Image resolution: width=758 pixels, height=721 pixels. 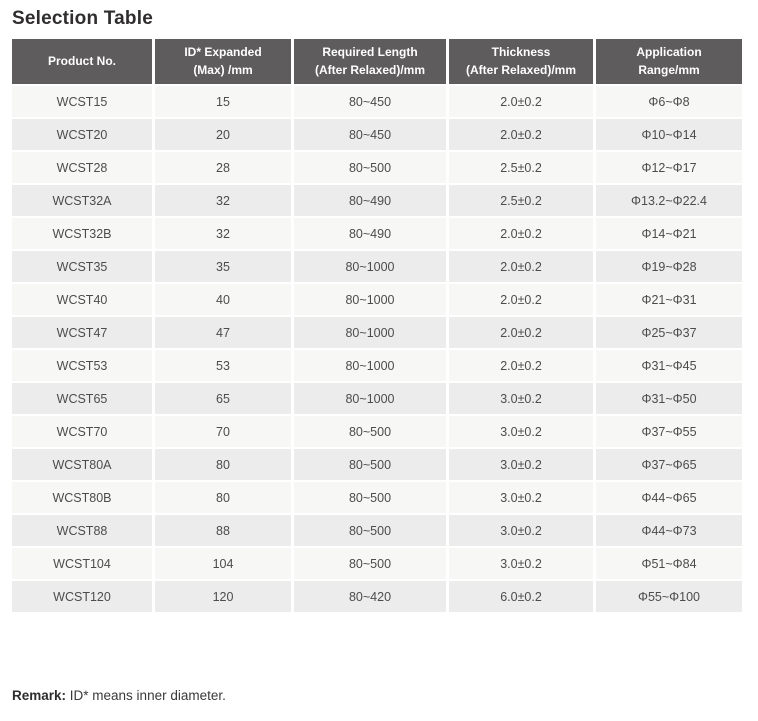 What do you see at coordinates (223, 563) in the screenshot?
I see `table-cell: 104` at bounding box center [223, 563].